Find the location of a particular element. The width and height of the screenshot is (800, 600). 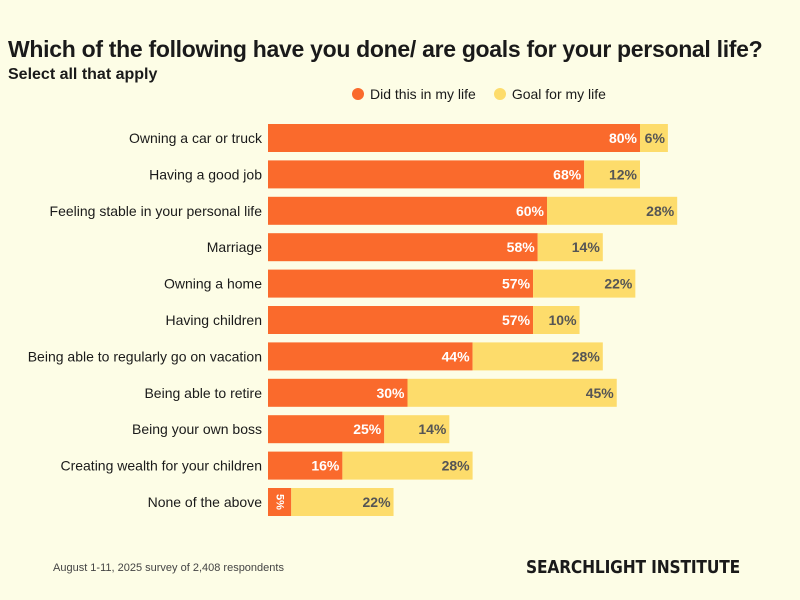

legend-item-goal: Goal for my life is located at coordinates (549, 94).